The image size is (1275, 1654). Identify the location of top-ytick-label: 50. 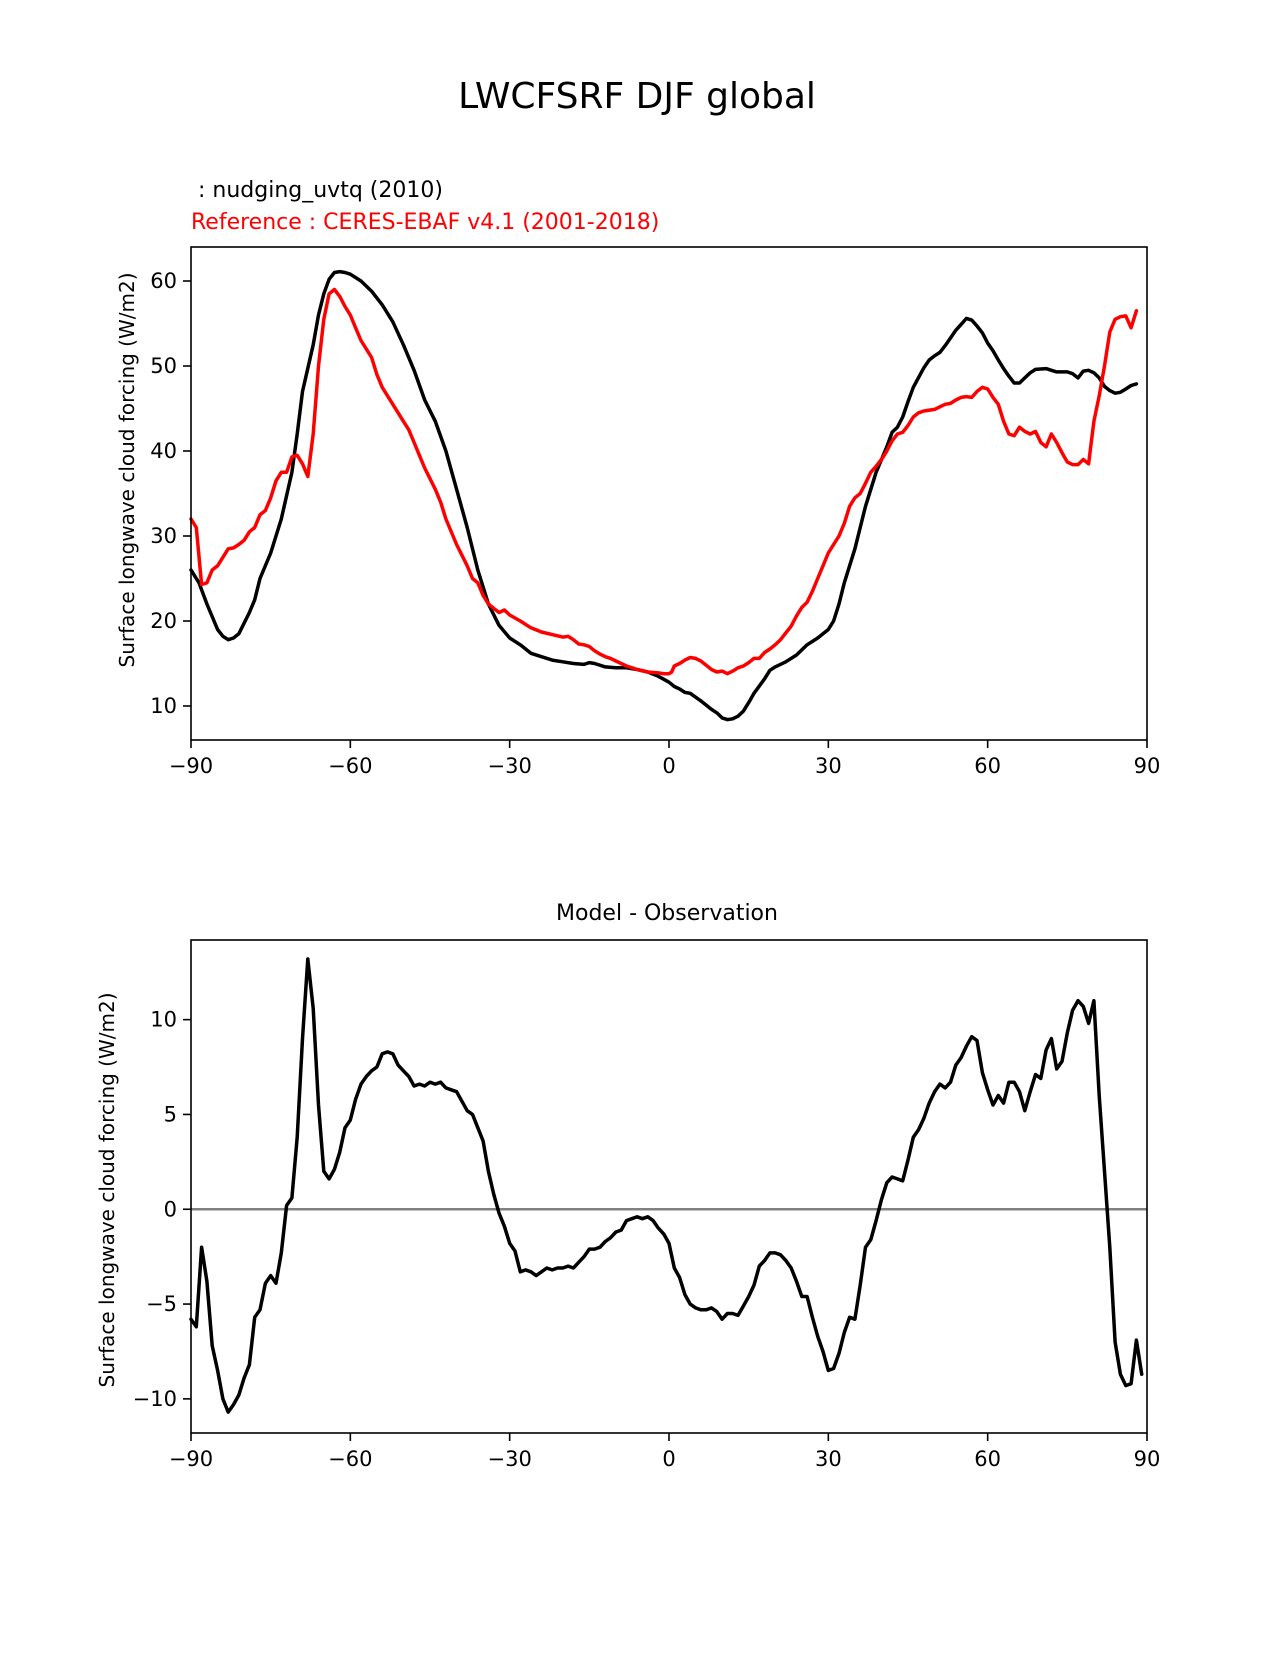
(163, 366).